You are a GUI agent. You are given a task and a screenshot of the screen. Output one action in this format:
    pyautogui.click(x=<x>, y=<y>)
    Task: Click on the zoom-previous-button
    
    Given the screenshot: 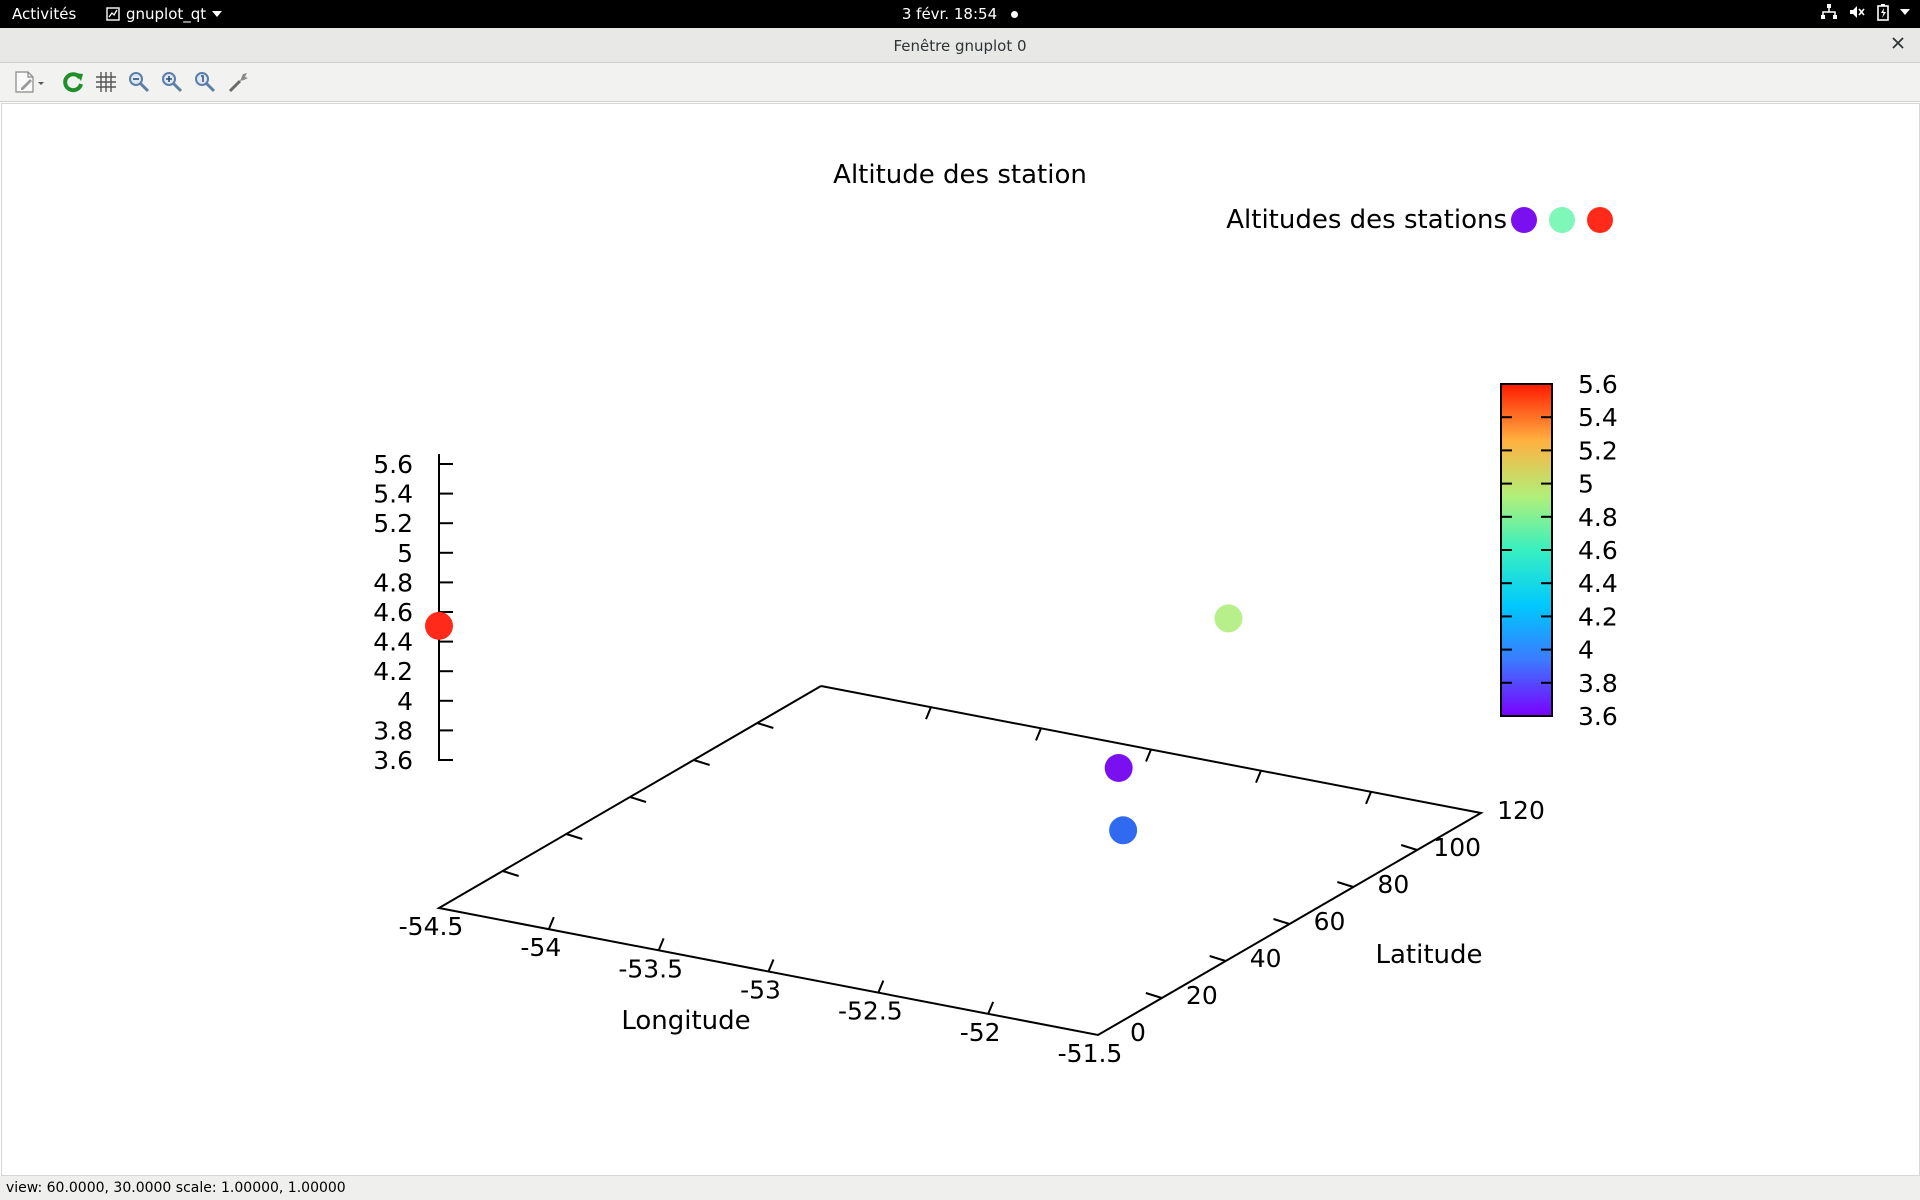 What is the action you would take?
    pyautogui.click(x=139, y=82)
    